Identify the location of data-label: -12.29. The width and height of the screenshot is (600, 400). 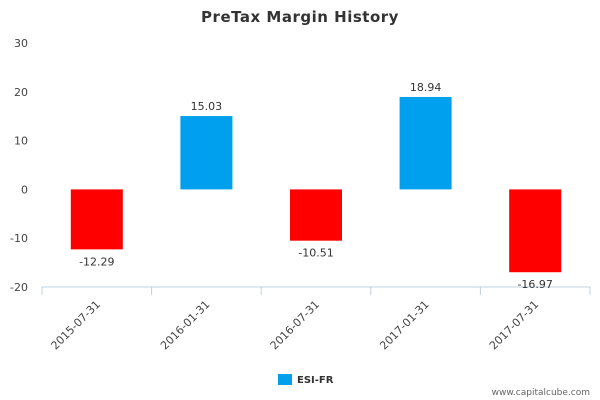
(96, 261).